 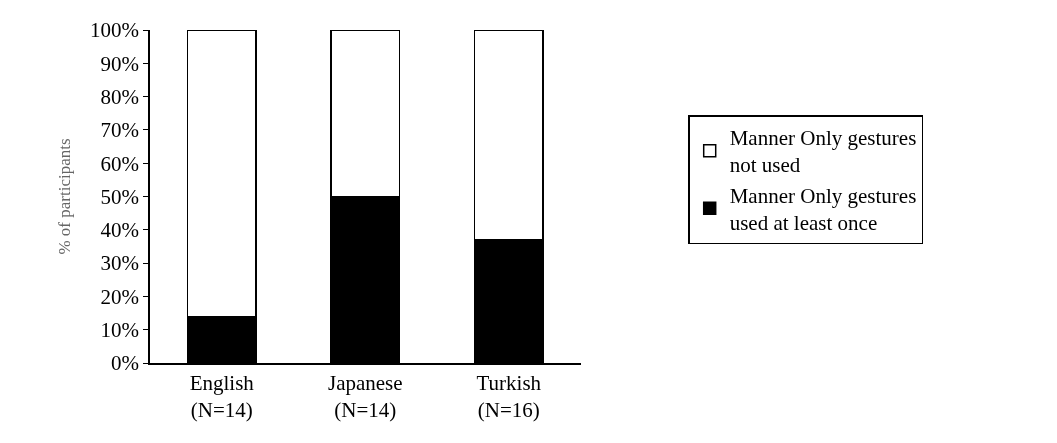 I want to click on y-tick-label: 70%, so click(x=120, y=130).